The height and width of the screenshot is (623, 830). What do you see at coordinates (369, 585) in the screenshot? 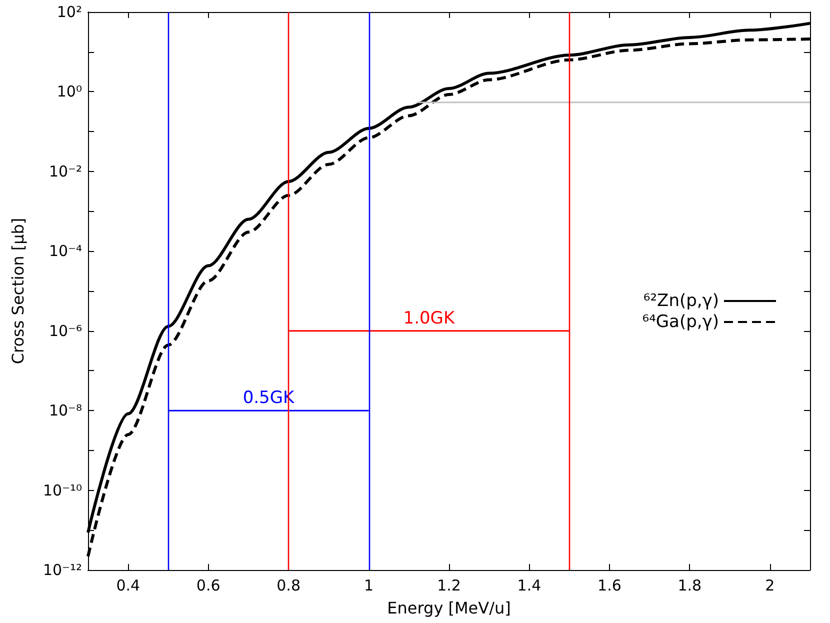
I see `x-tick-label: 1` at bounding box center [369, 585].